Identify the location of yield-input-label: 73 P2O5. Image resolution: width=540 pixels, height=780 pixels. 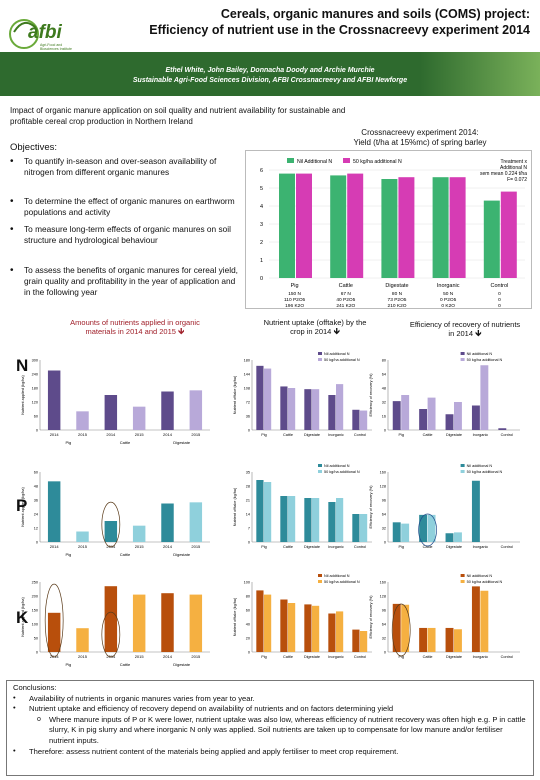
(397, 300).